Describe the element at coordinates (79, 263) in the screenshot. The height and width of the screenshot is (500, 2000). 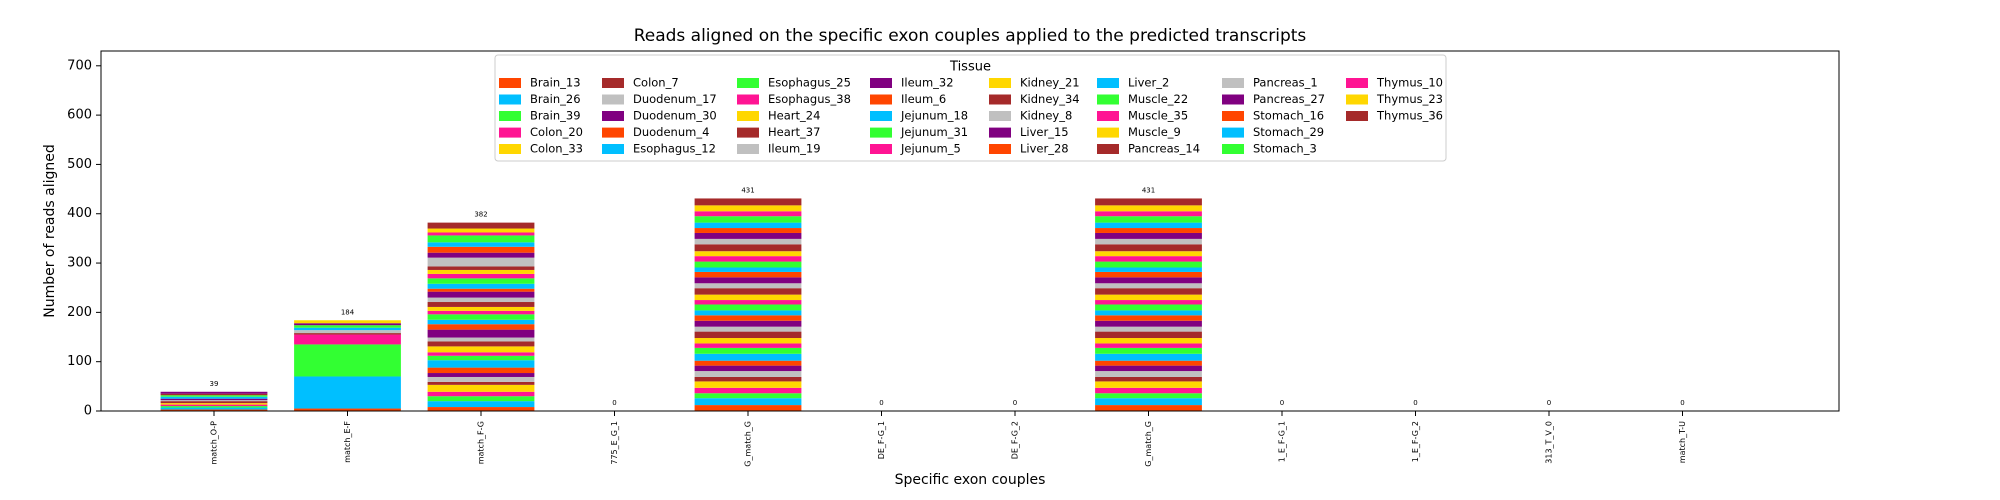
I see `y-tick-label: 300` at that location.